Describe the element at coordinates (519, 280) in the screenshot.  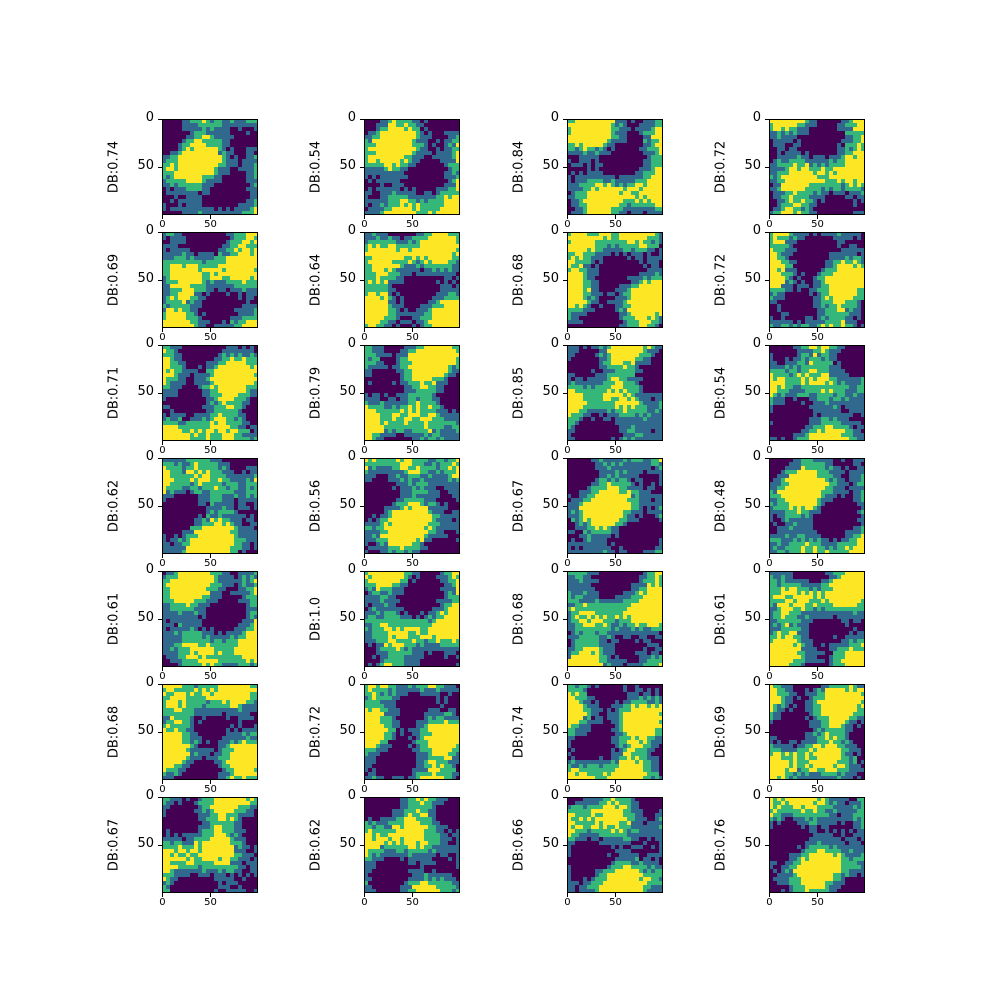
I see `db-score-label: DB:0.68` at that location.